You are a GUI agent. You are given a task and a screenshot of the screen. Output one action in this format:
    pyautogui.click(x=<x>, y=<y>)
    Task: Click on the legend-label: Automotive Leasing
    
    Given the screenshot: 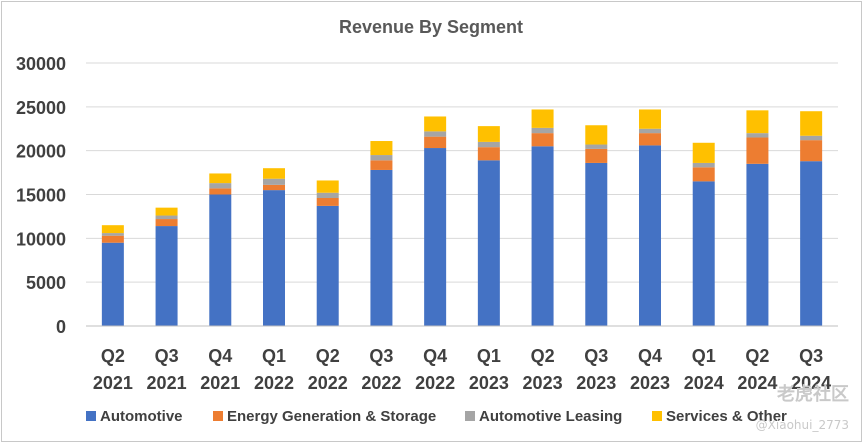 What is the action you would take?
    pyautogui.click(x=550, y=416)
    